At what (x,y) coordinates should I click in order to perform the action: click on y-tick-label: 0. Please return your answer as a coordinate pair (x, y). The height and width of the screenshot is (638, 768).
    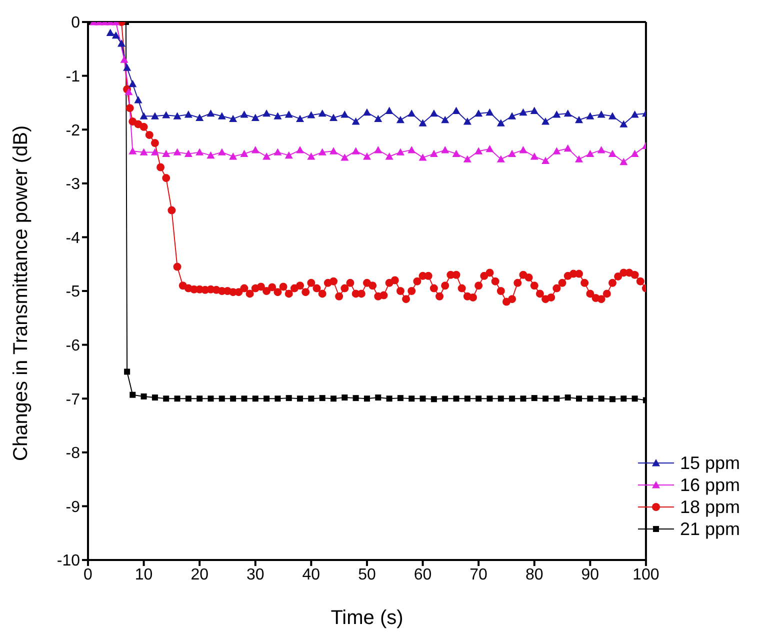
    Looking at the image, I should click on (75, 23).